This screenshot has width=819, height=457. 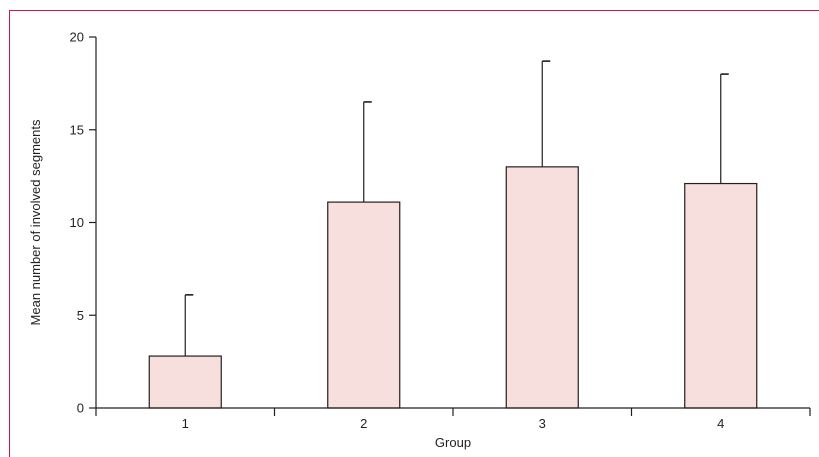 I want to click on x-tick-label-3: 3, so click(x=542, y=423).